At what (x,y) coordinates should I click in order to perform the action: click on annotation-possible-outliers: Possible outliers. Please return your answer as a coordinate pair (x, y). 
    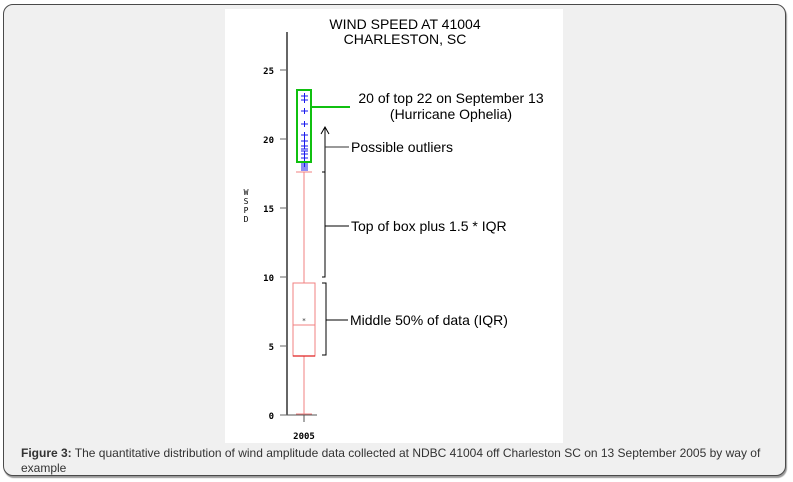
    Looking at the image, I should click on (402, 147).